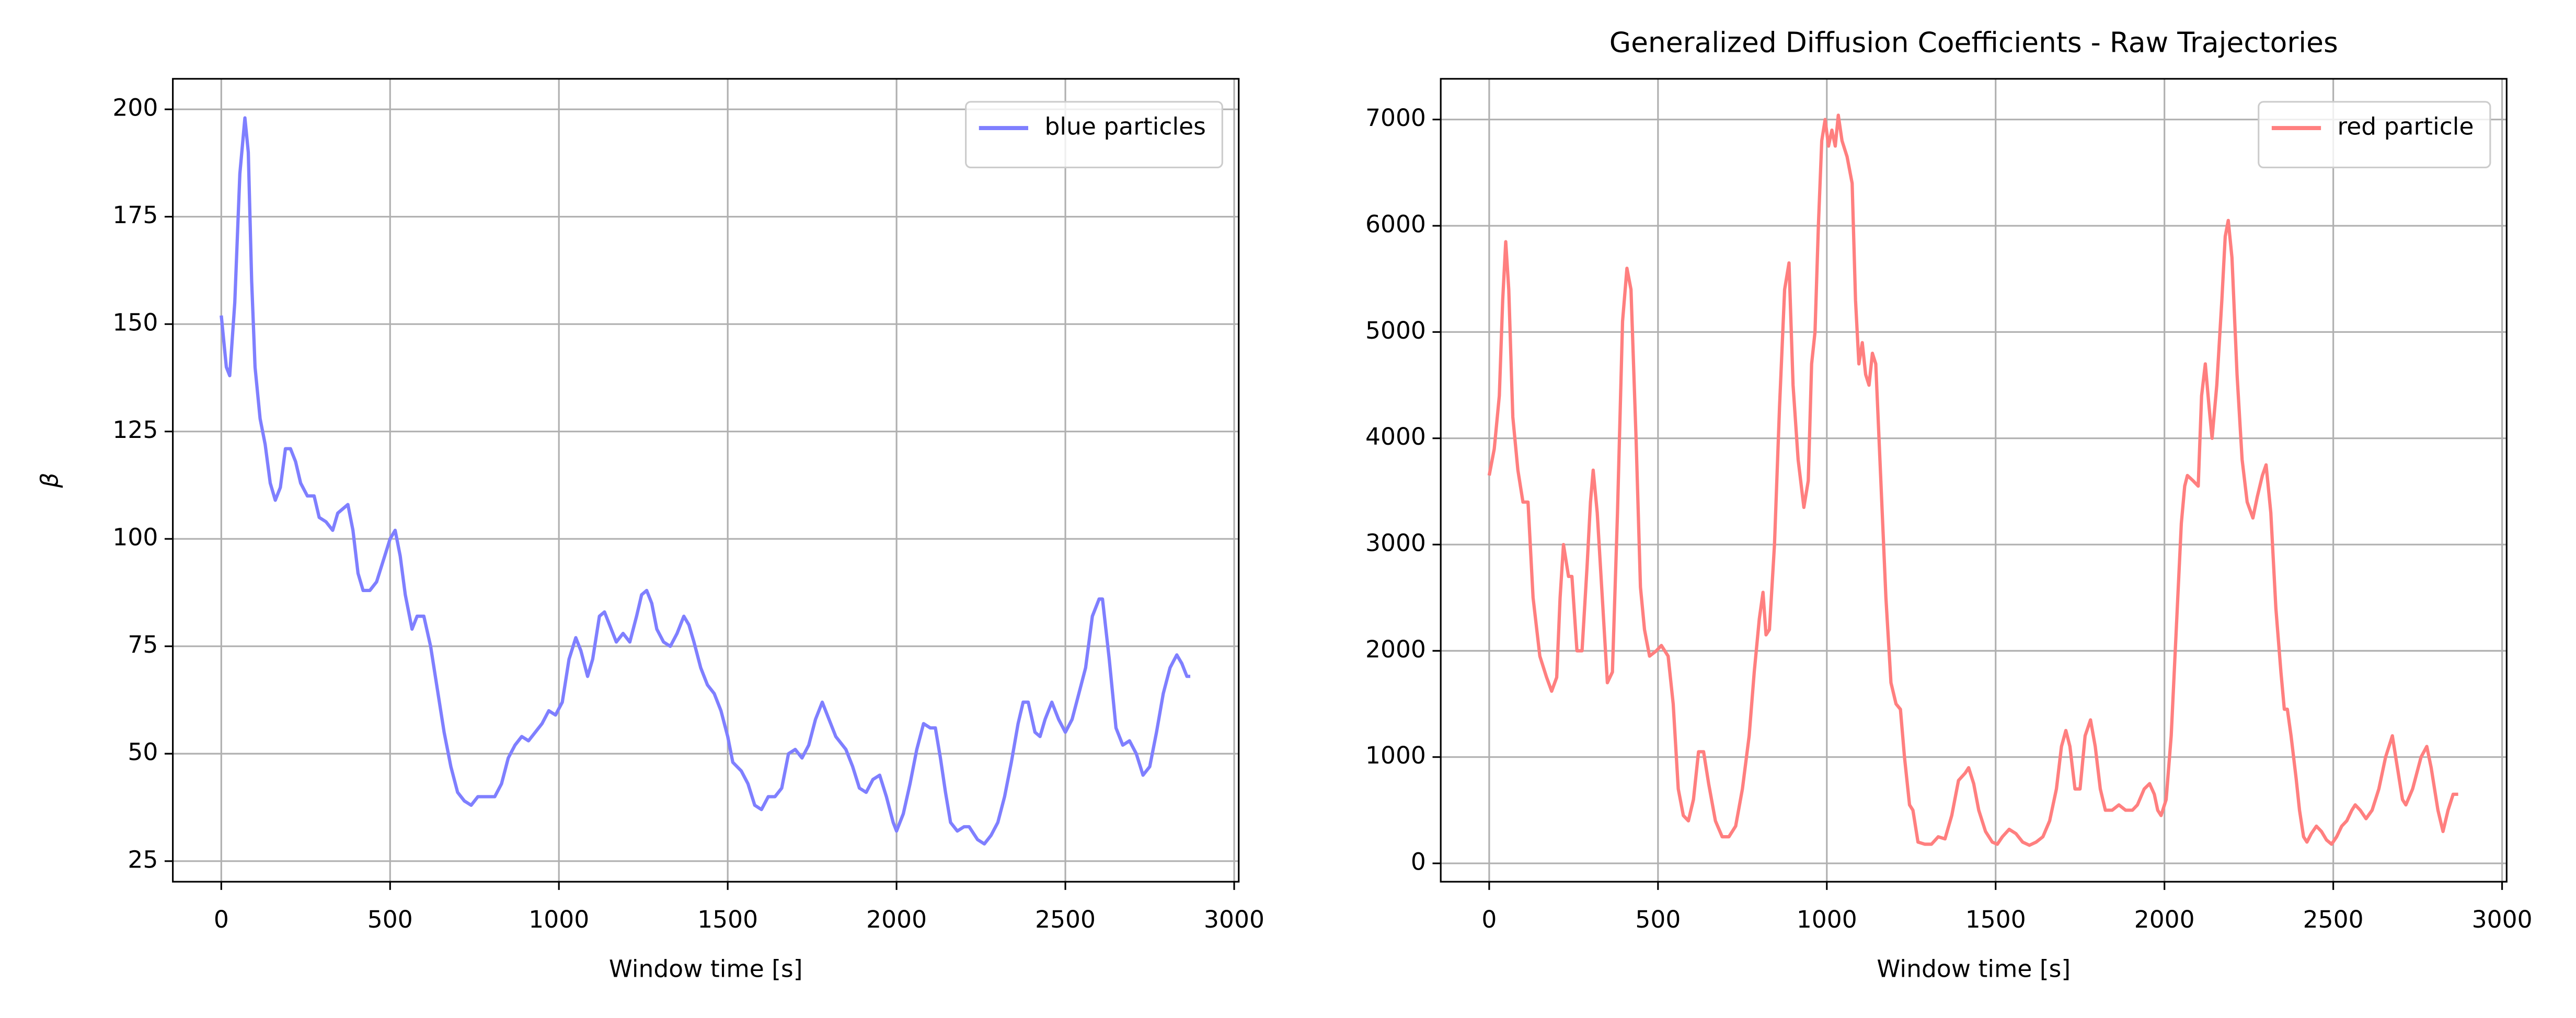  I want to click on y-tick-label: 5000, so click(1395, 330).